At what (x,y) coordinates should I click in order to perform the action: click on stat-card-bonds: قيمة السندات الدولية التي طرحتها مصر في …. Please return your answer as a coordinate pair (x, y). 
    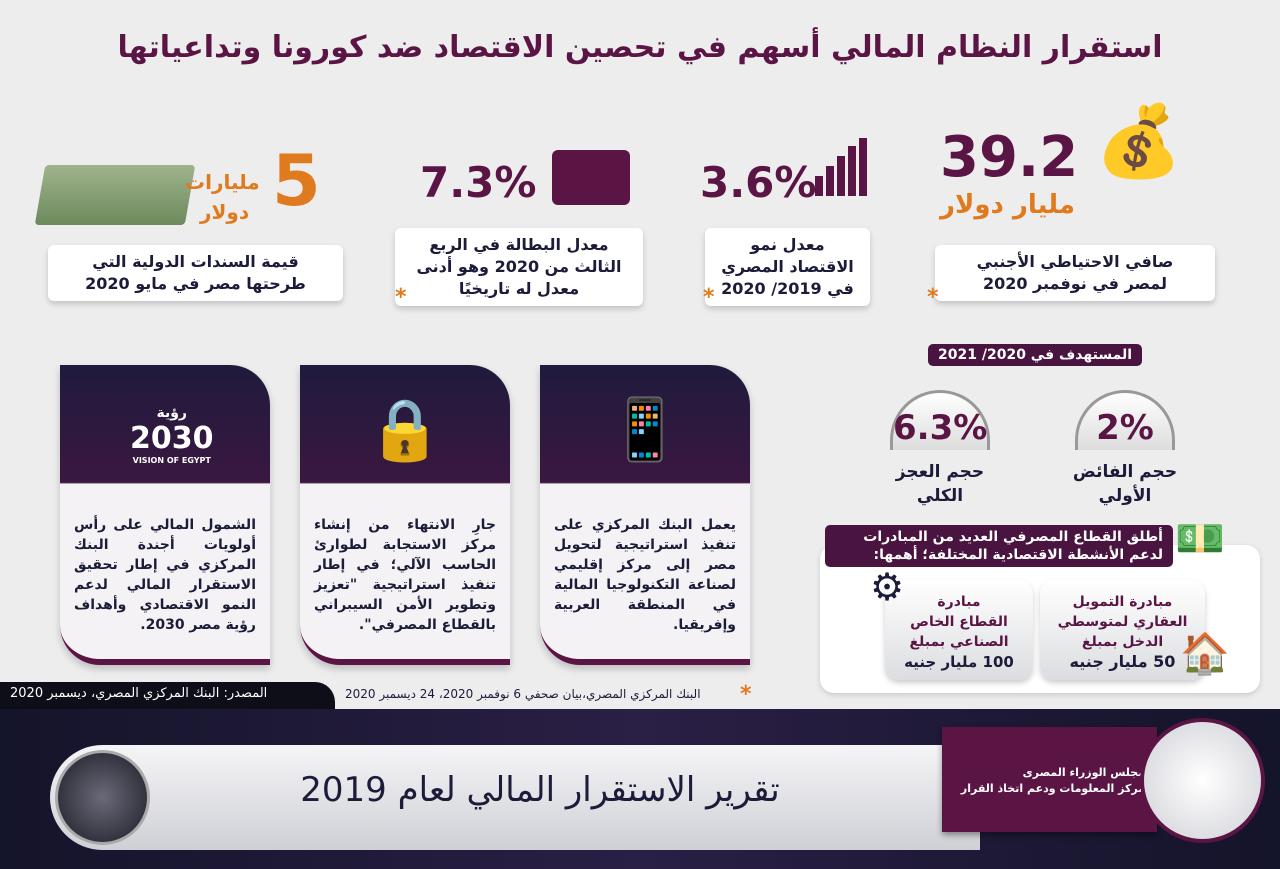
    Looking at the image, I should click on (195, 273).